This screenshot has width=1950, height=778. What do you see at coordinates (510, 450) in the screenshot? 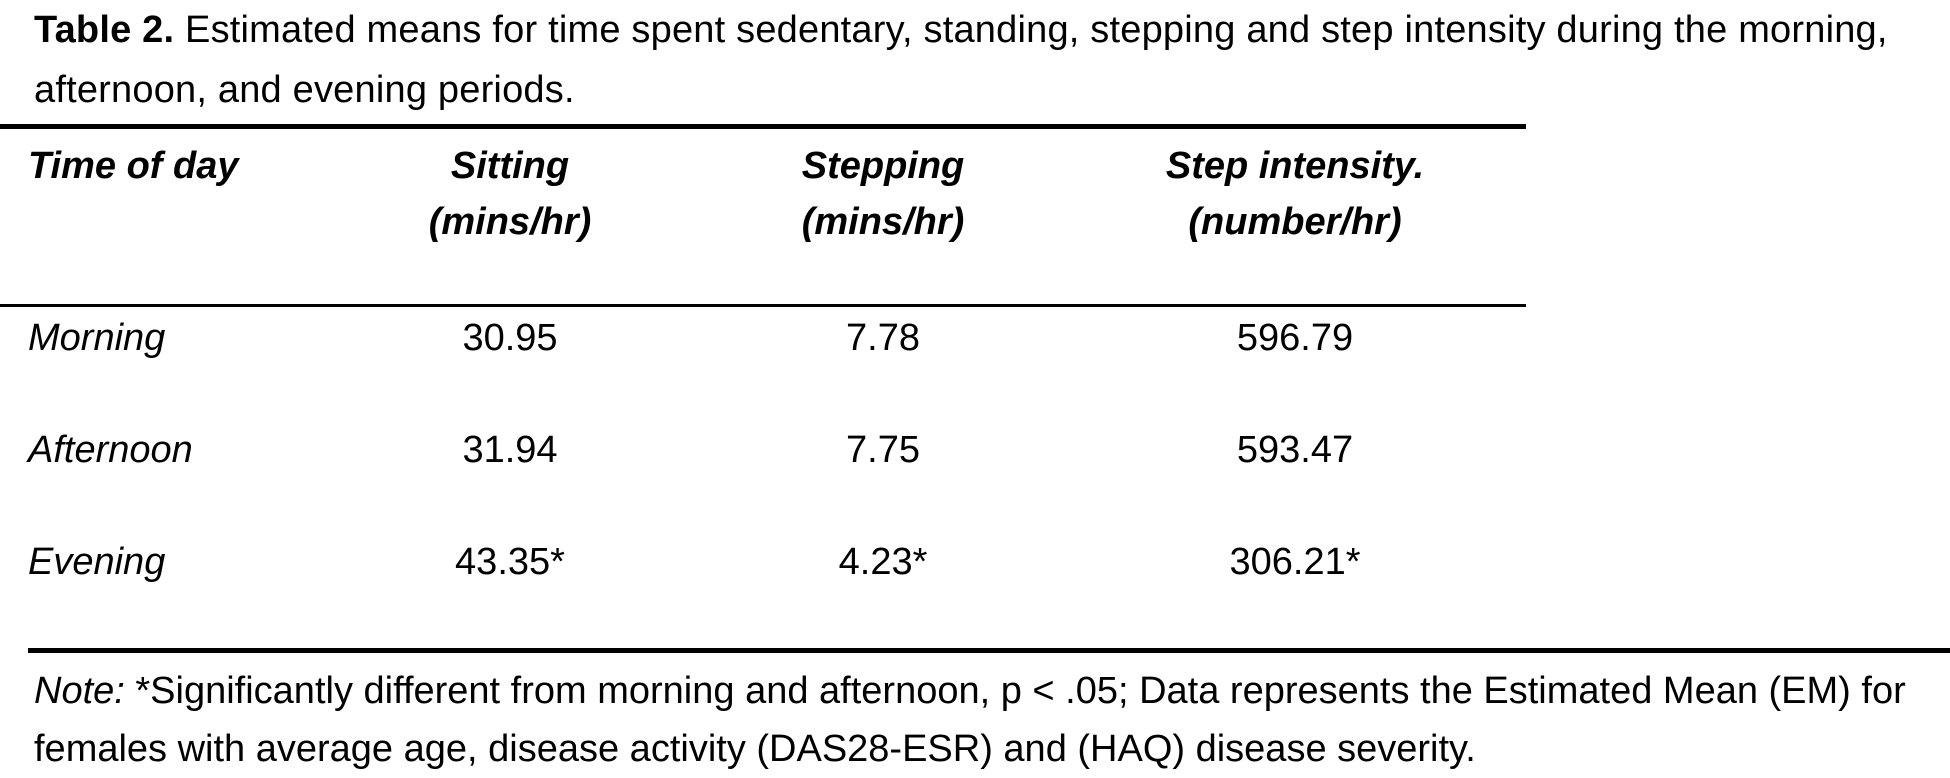
I see `cell-afternoon-sitting: 31.94` at bounding box center [510, 450].